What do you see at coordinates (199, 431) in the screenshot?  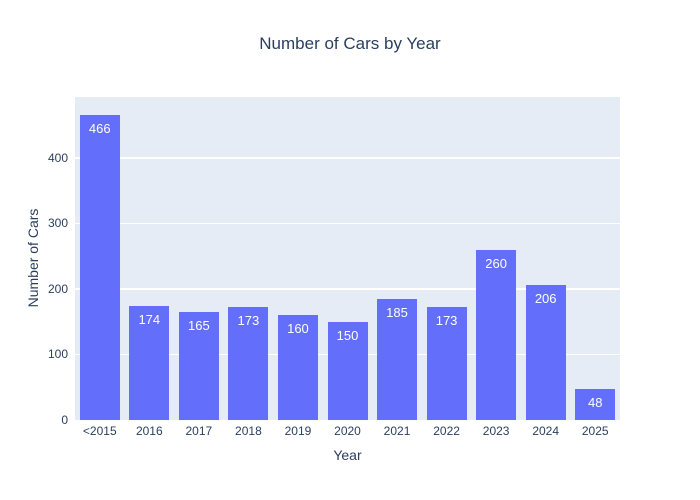 I see `x-tick-label: 2017` at bounding box center [199, 431].